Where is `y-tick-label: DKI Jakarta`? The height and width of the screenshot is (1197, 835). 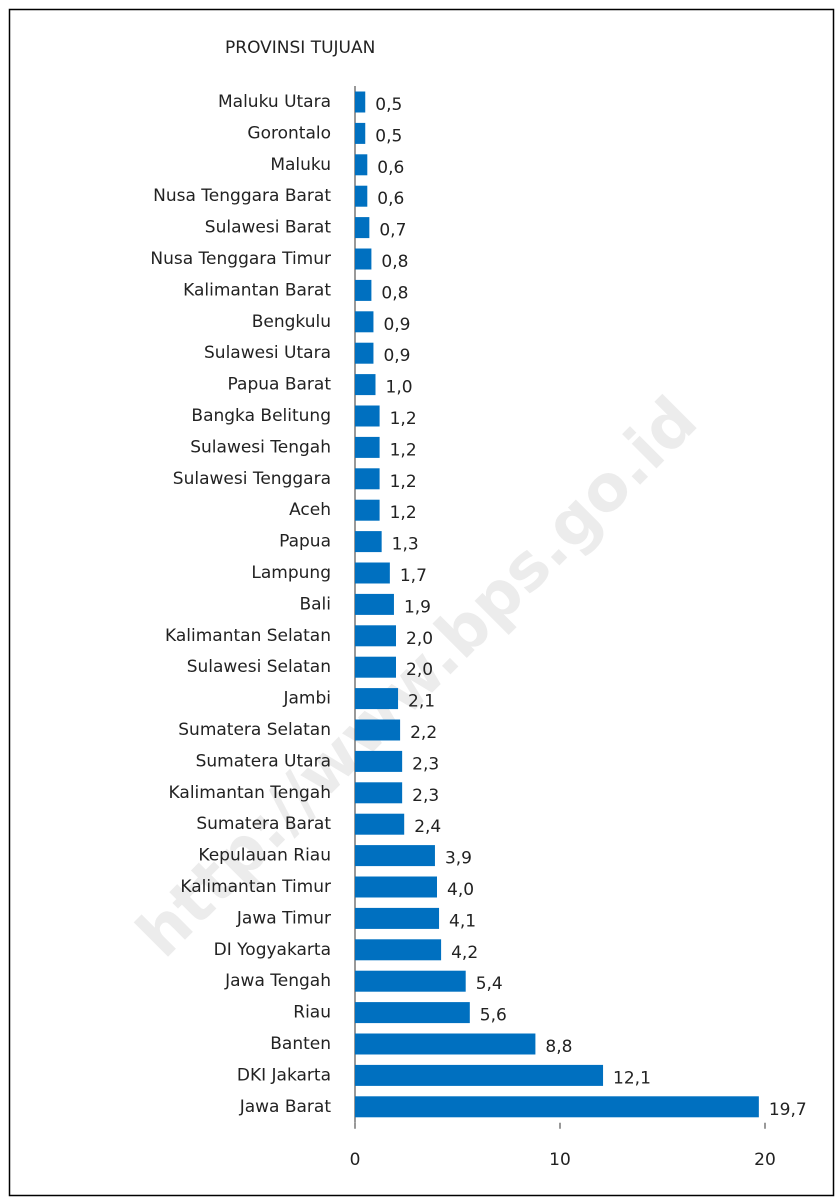
y-tick-label: DKI Jakarta is located at coordinates (284, 1075).